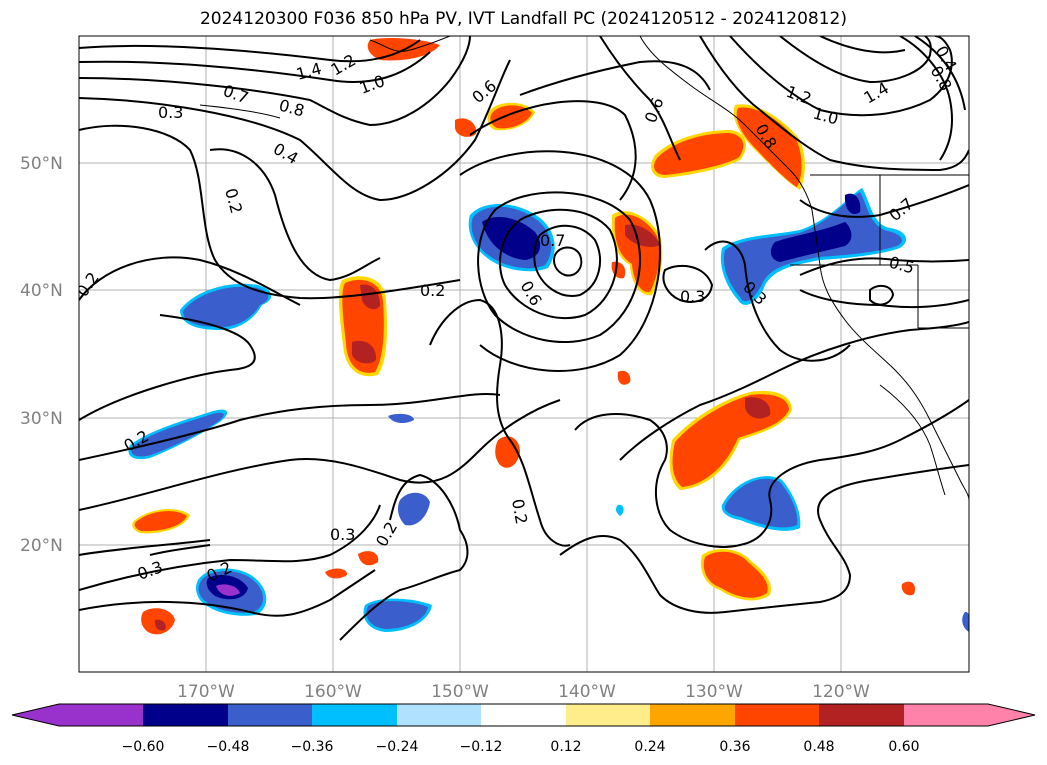 This screenshot has width=1047, height=765. Describe the element at coordinates (143, 747) in the screenshot. I see `colorbar-tick: −0.60` at that location.